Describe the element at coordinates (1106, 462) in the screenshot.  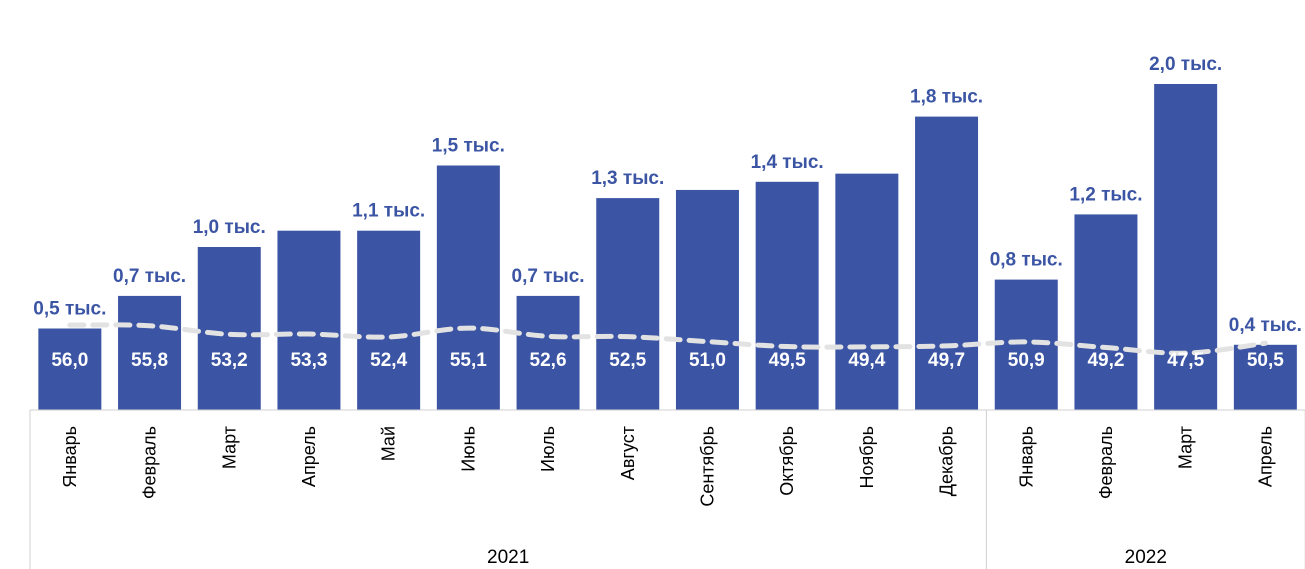
I see `category-label-14: Февраль` at that location.